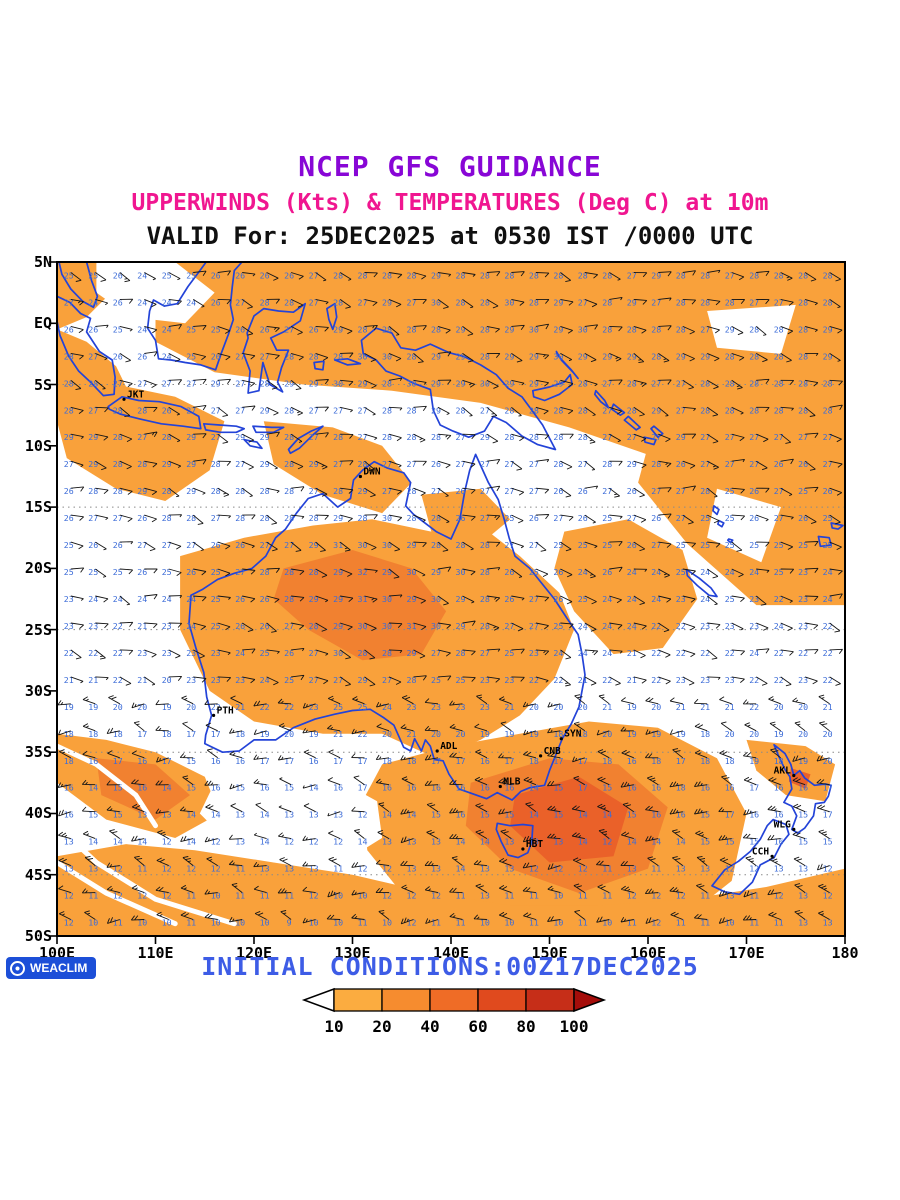 The image size is (900, 1200). I want to click on coastline-sumatra, so click(86, 346).